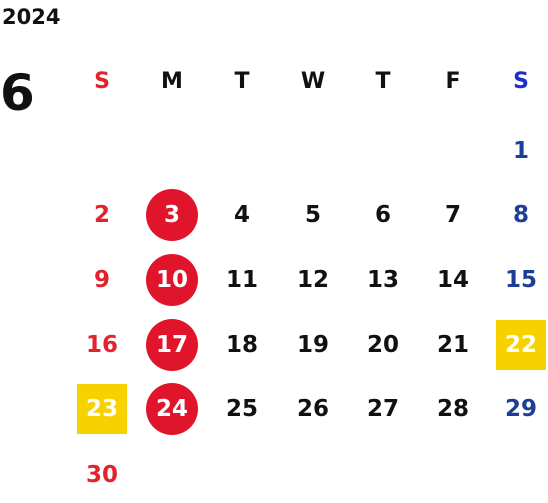 The width and height of the screenshot is (548, 503). I want to click on day-number: 22, so click(520, 345).